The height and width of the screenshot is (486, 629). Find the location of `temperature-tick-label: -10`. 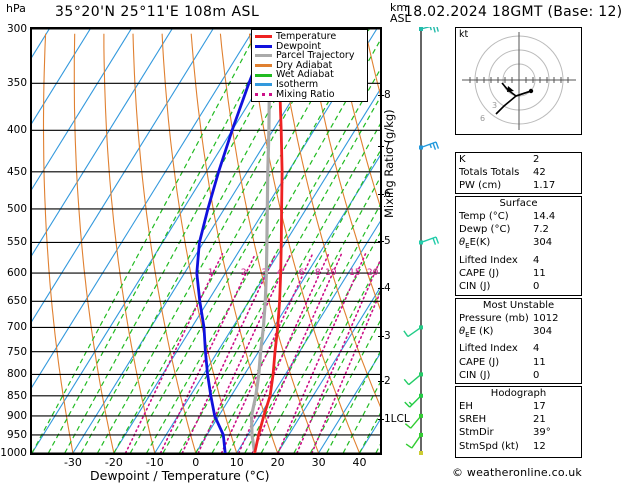

temperature-tick-label: -10 is located at coordinates (154, 462).